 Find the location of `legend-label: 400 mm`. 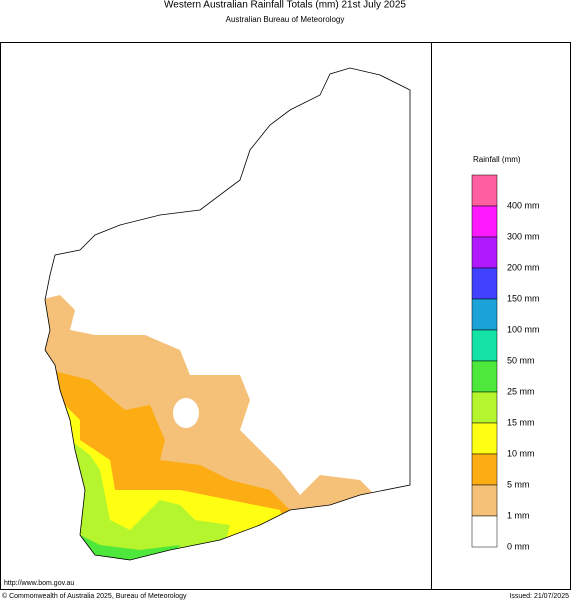

legend-label: 400 mm is located at coordinates (523, 205).